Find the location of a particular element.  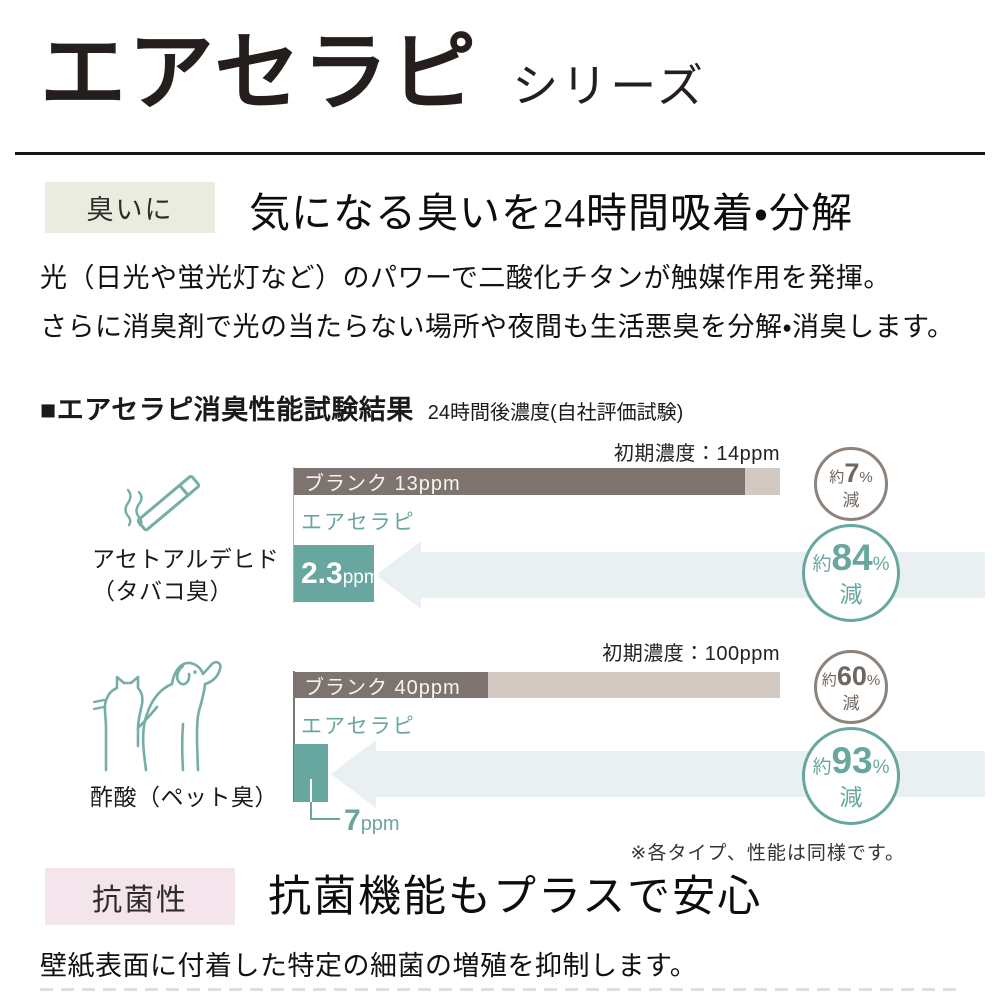

antibacterial-heading: 抗菌機能もプラスで安心 is located at coordinates (515, 897).